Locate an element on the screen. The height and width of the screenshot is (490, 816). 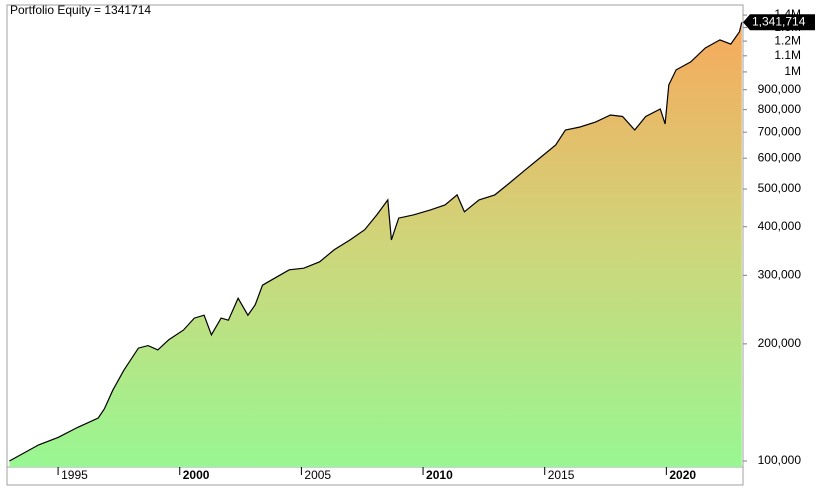
x-tick-label: 1995 is located at coordinates (74, 475).